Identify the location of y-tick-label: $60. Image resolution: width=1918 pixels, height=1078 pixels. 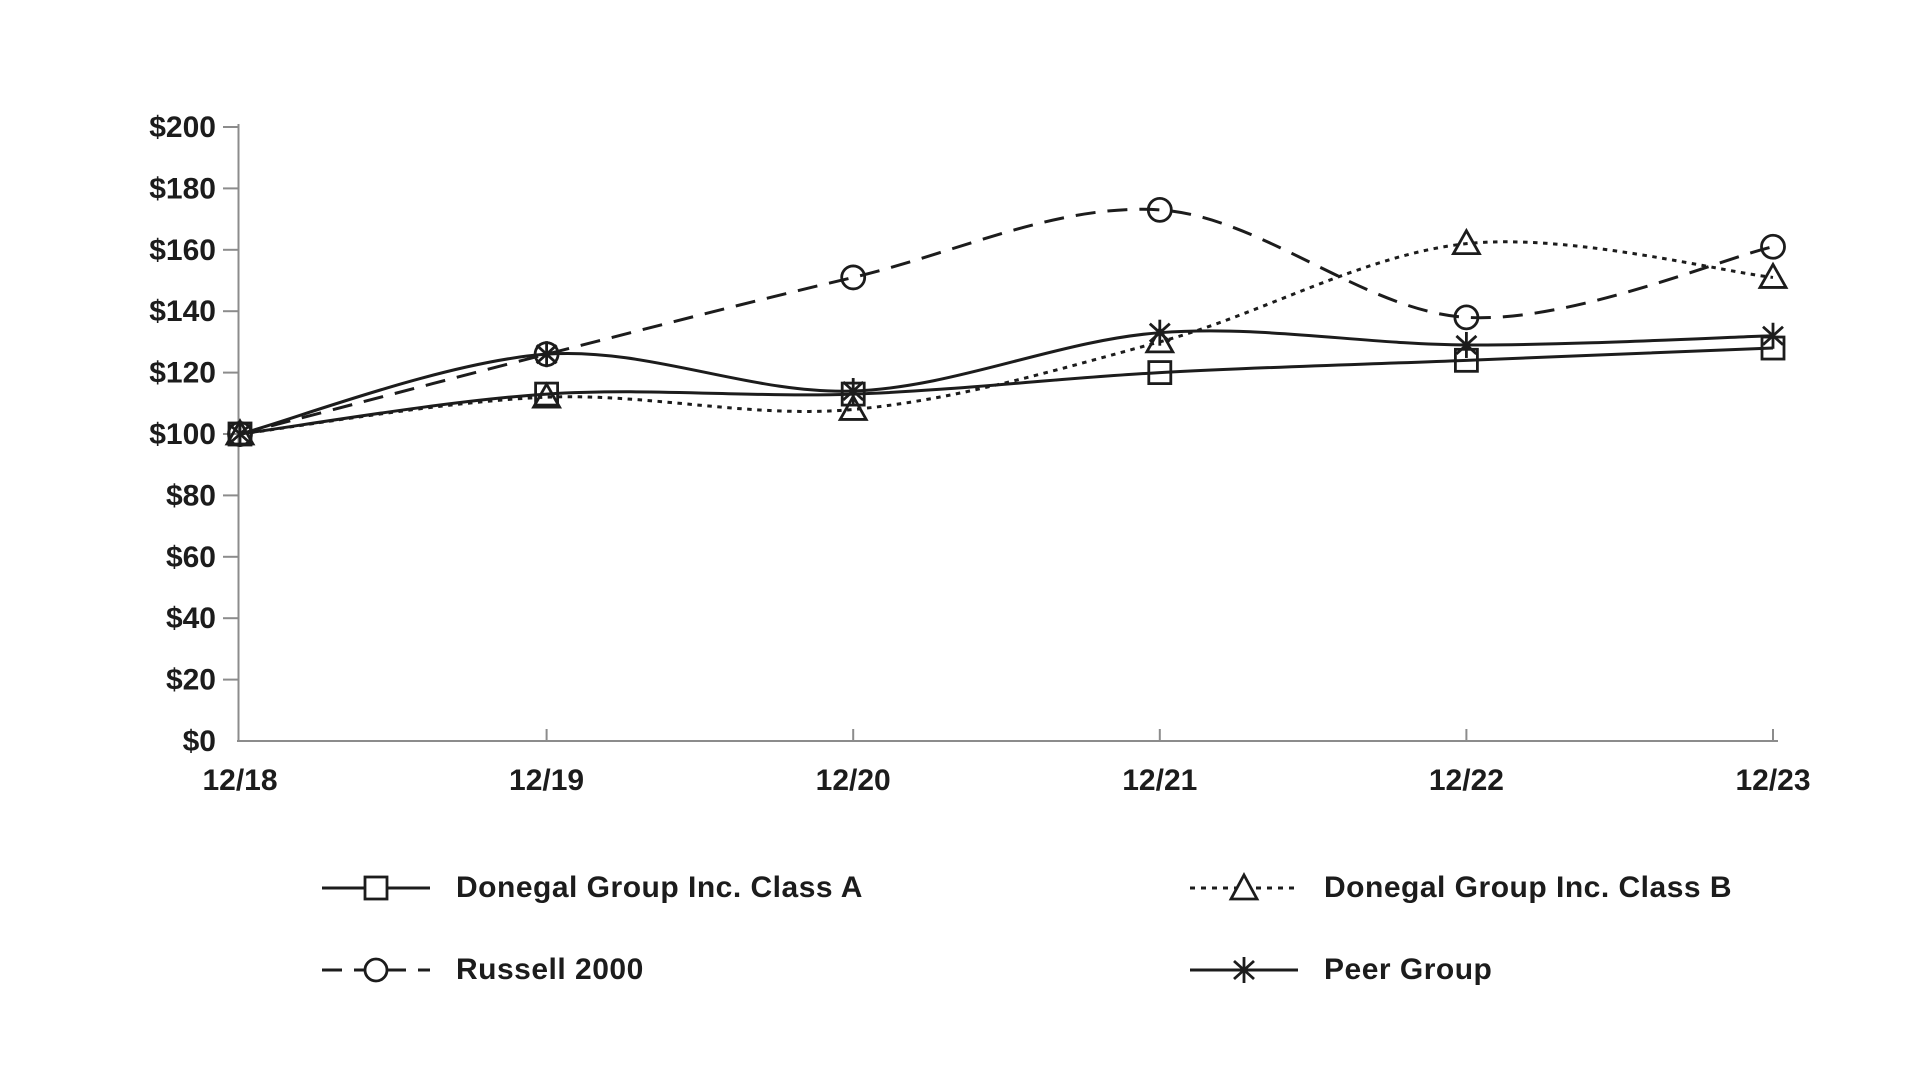
(191, 557).